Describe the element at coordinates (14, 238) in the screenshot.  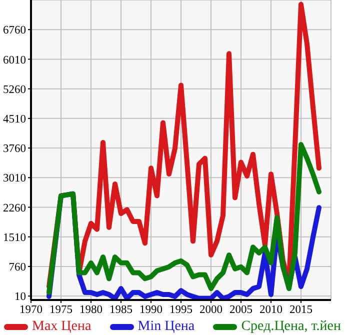
I see `y-tick-label: 1510` at that location.